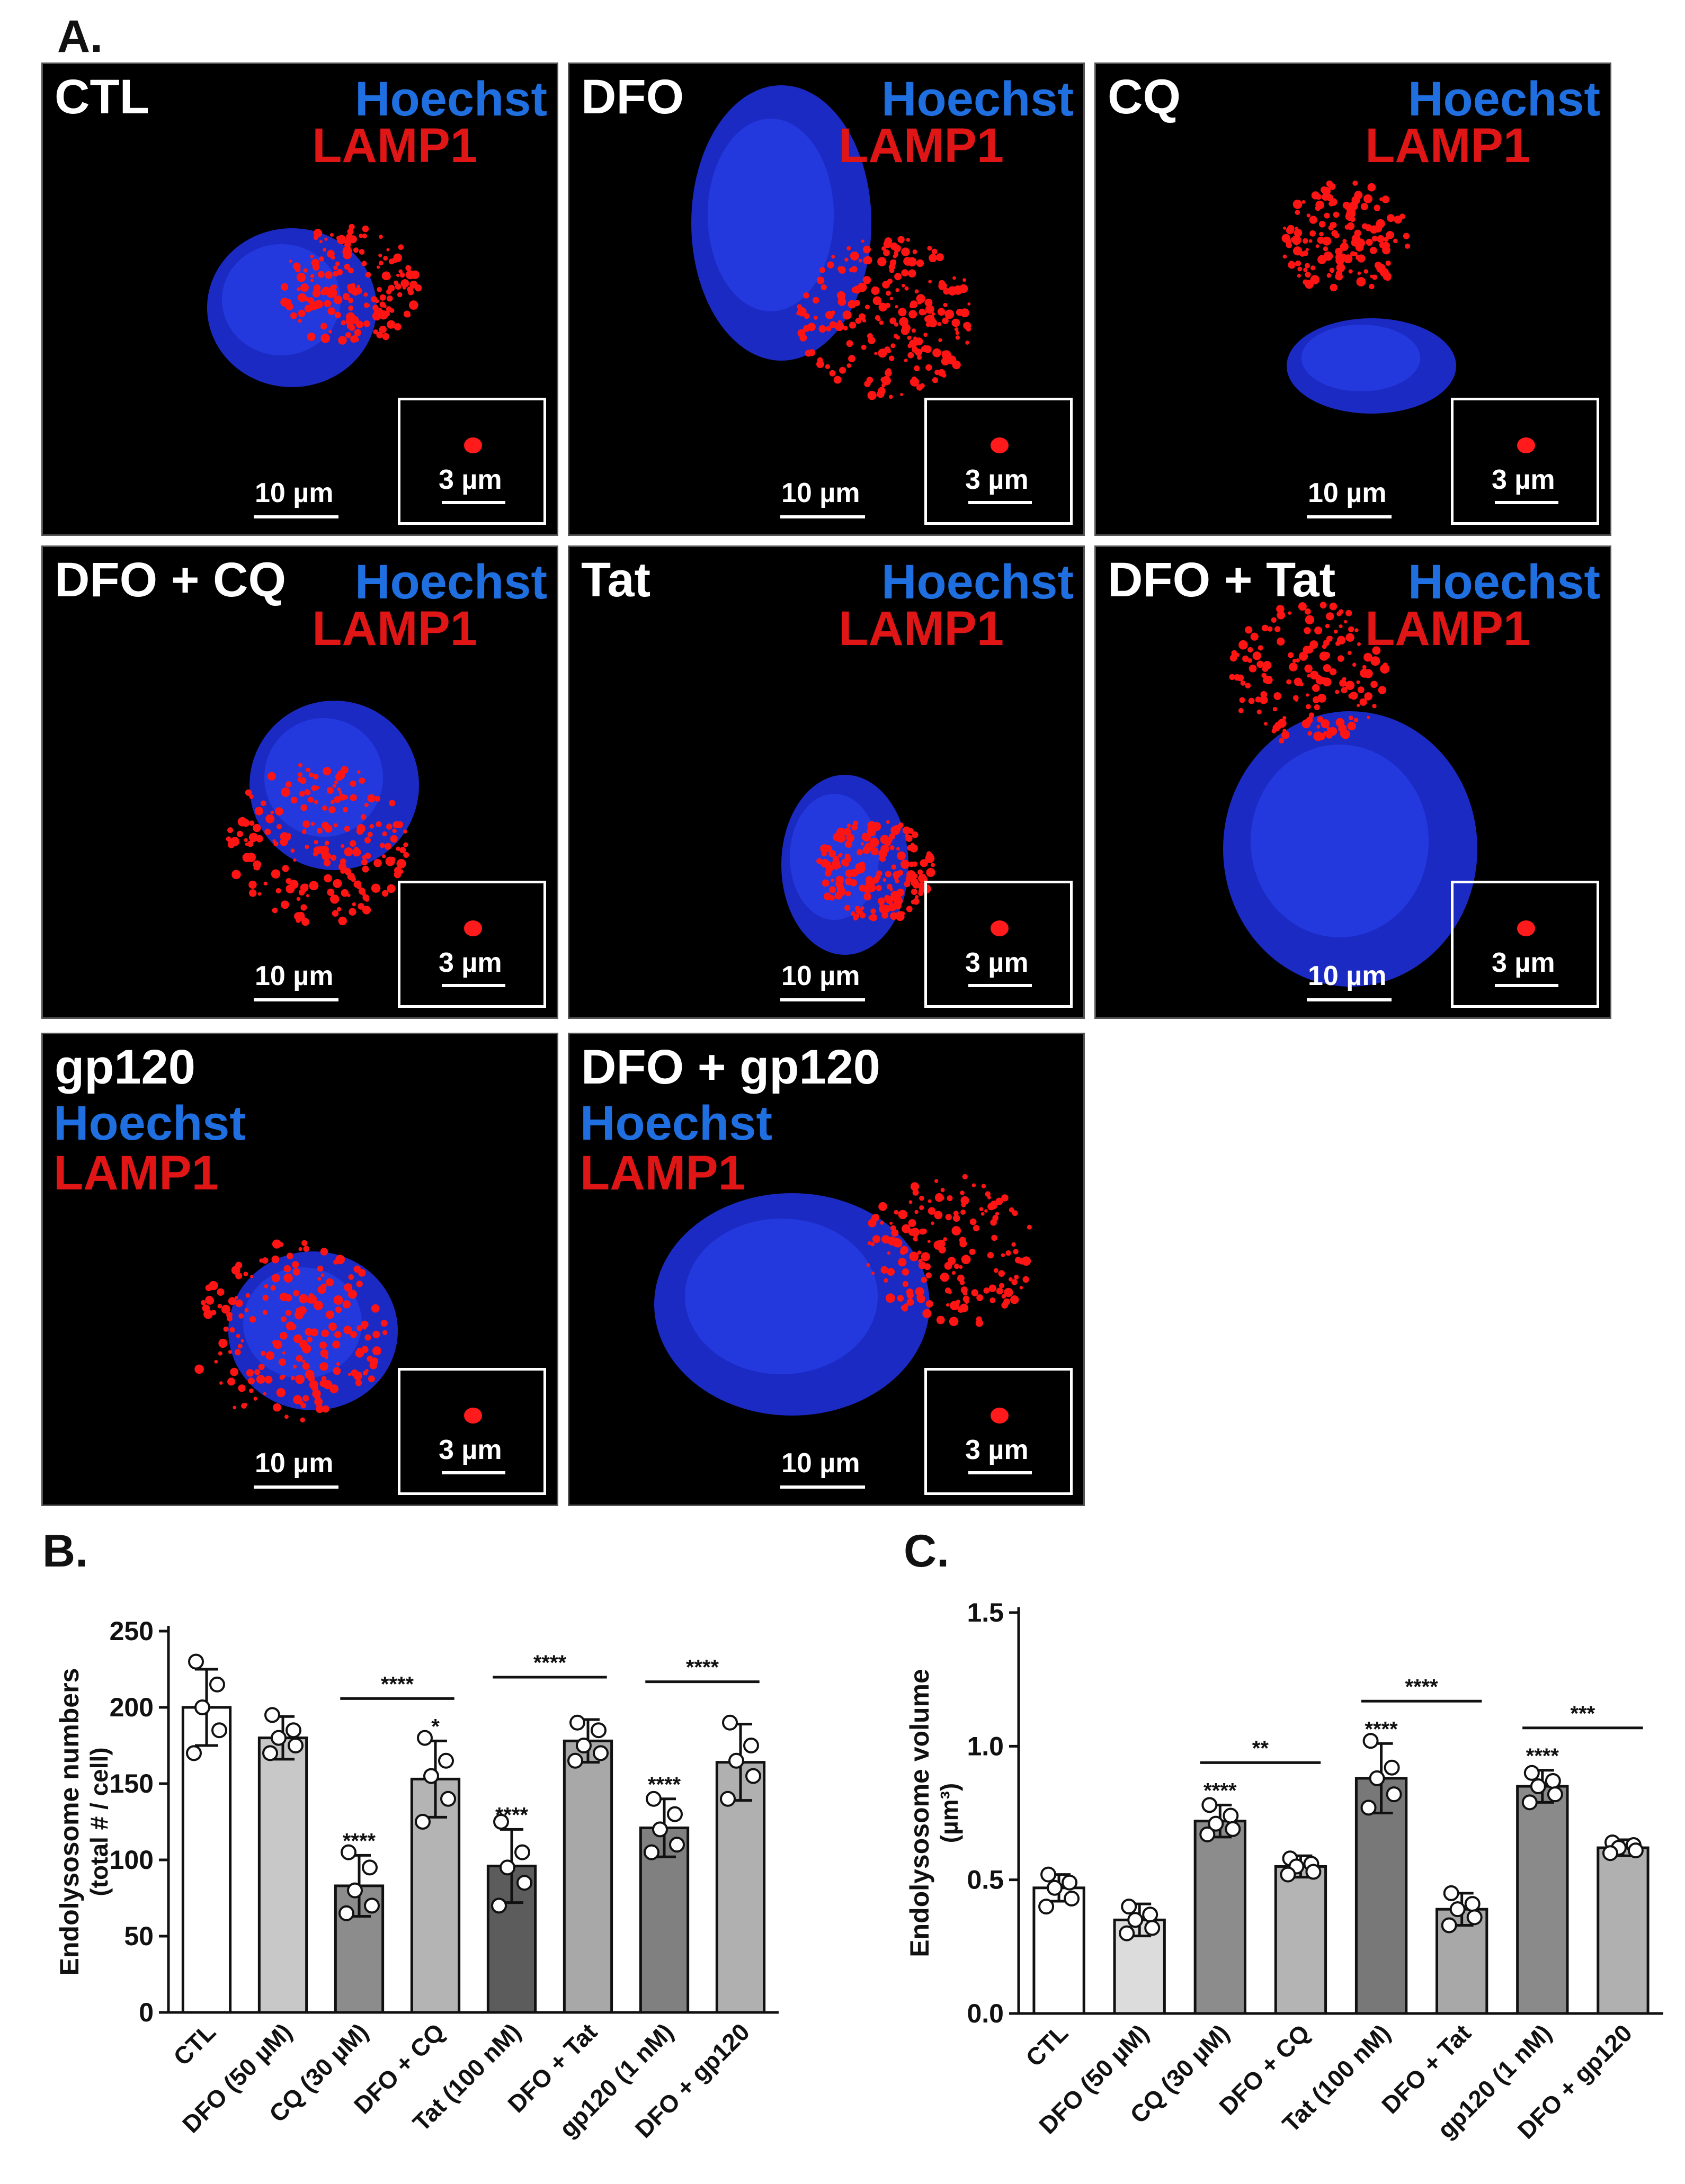 This screenshot has width=1685, height=2184. Describe the element at coordinates (730, 1067) in the screenshot. I see `micrograph-title: DFO + gp120` at that location.